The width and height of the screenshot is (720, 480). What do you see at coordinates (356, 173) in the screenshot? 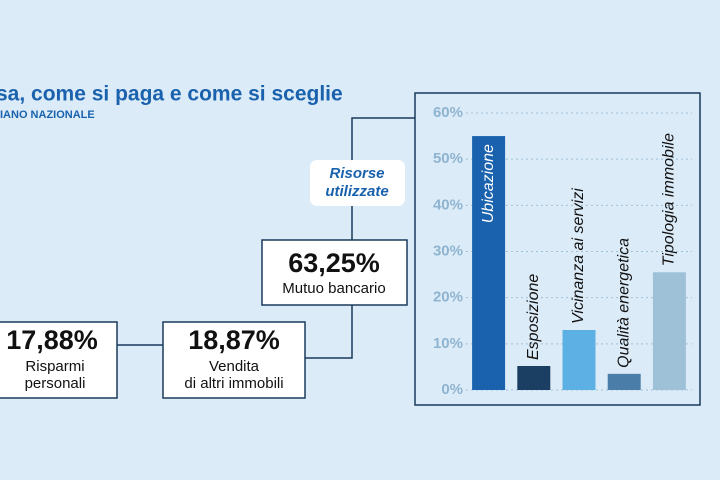
I see `badge-text: Risorse` at bounding box center [356, 173].